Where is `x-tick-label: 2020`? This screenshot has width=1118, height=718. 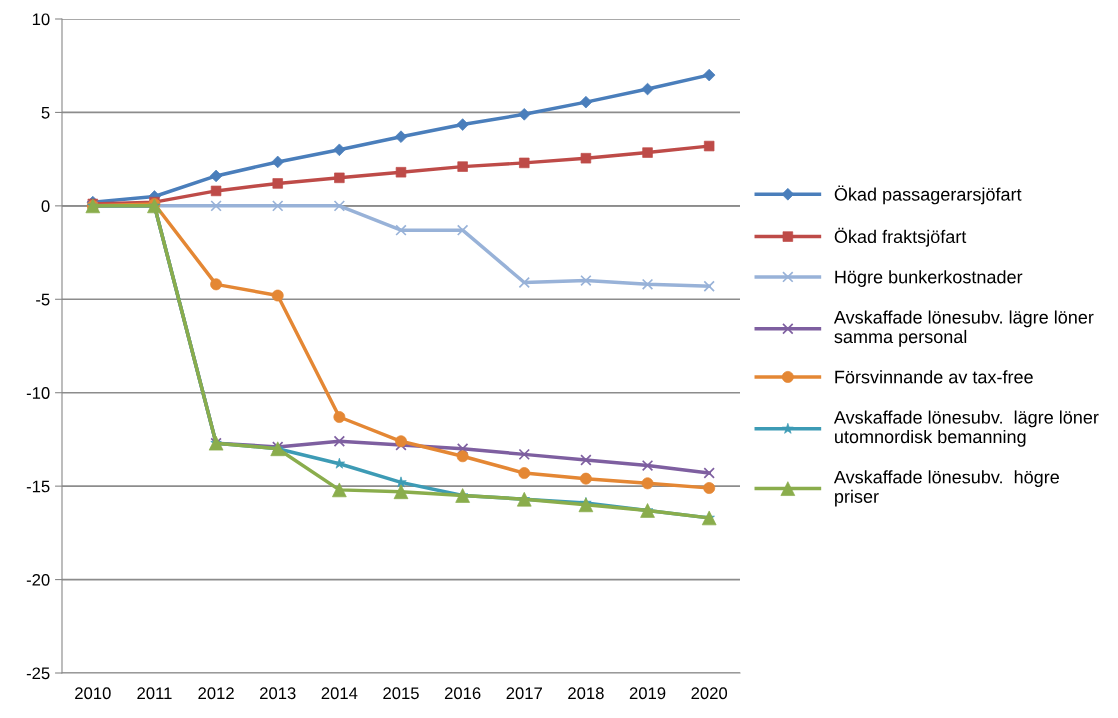
x-tick-label: 2020 is located at coordinates (709, 693).